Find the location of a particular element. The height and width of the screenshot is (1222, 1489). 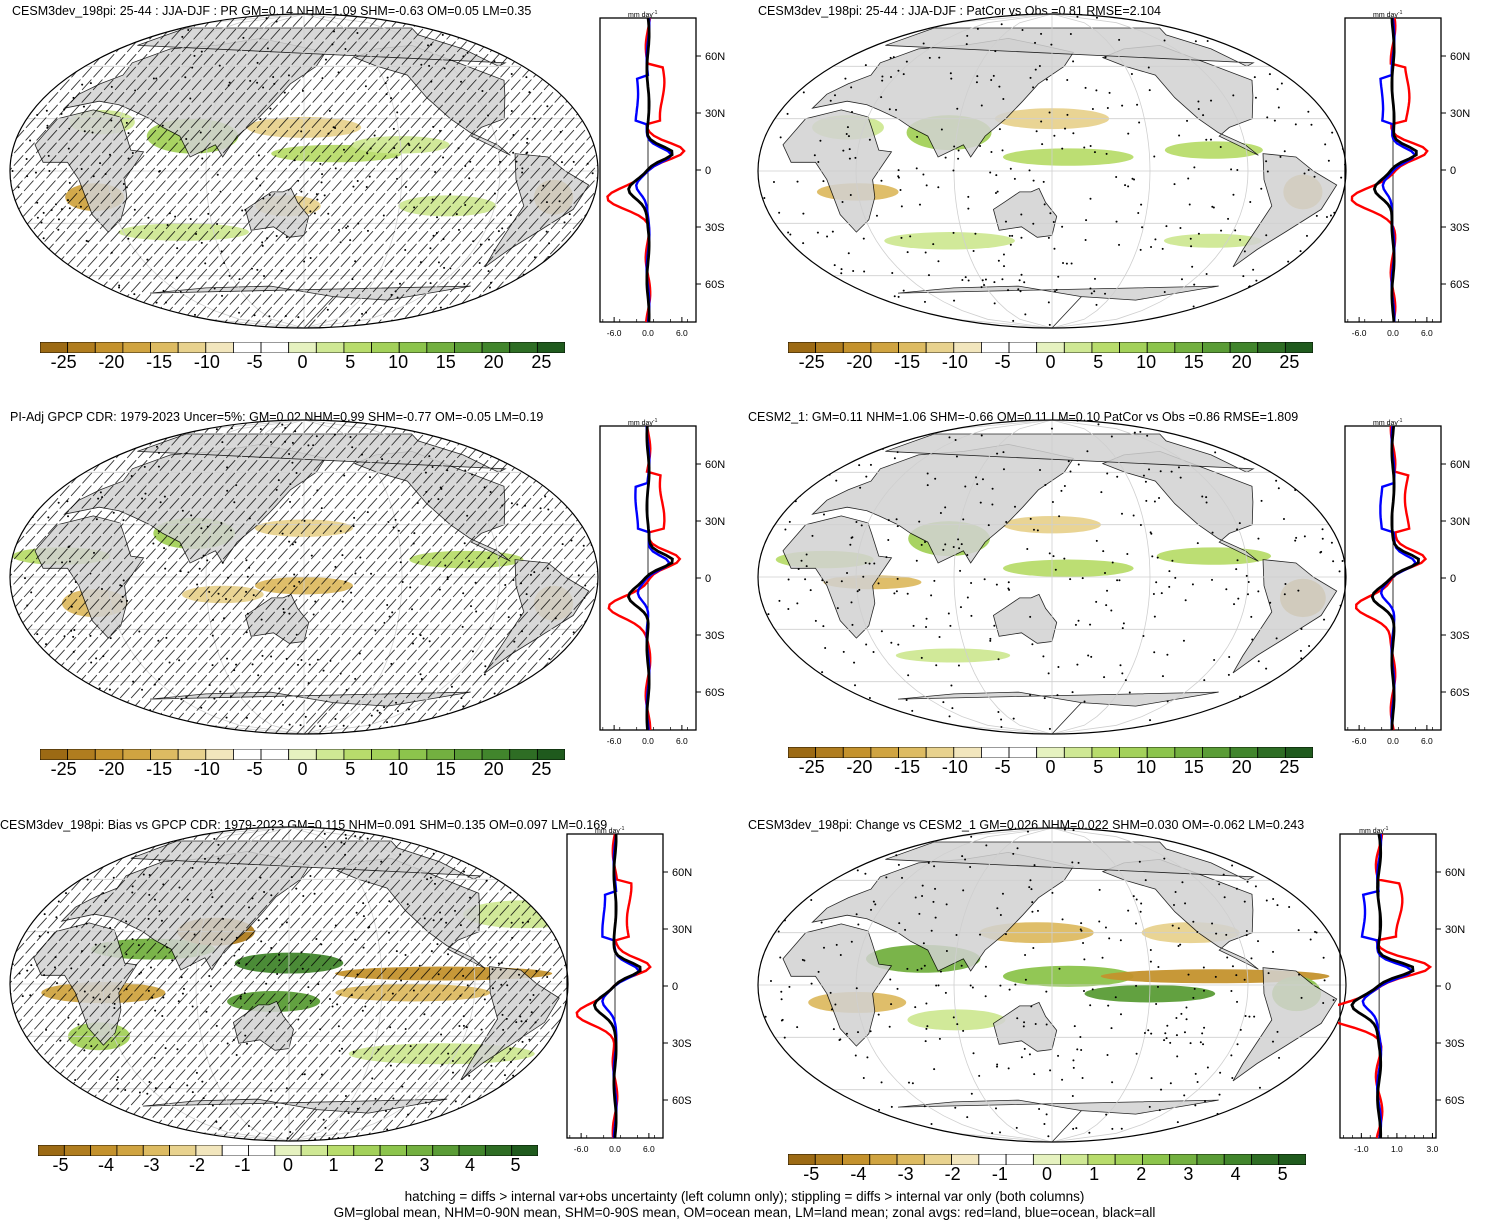

lat-tick-label: 0 is located at coordinates (1453, 171).